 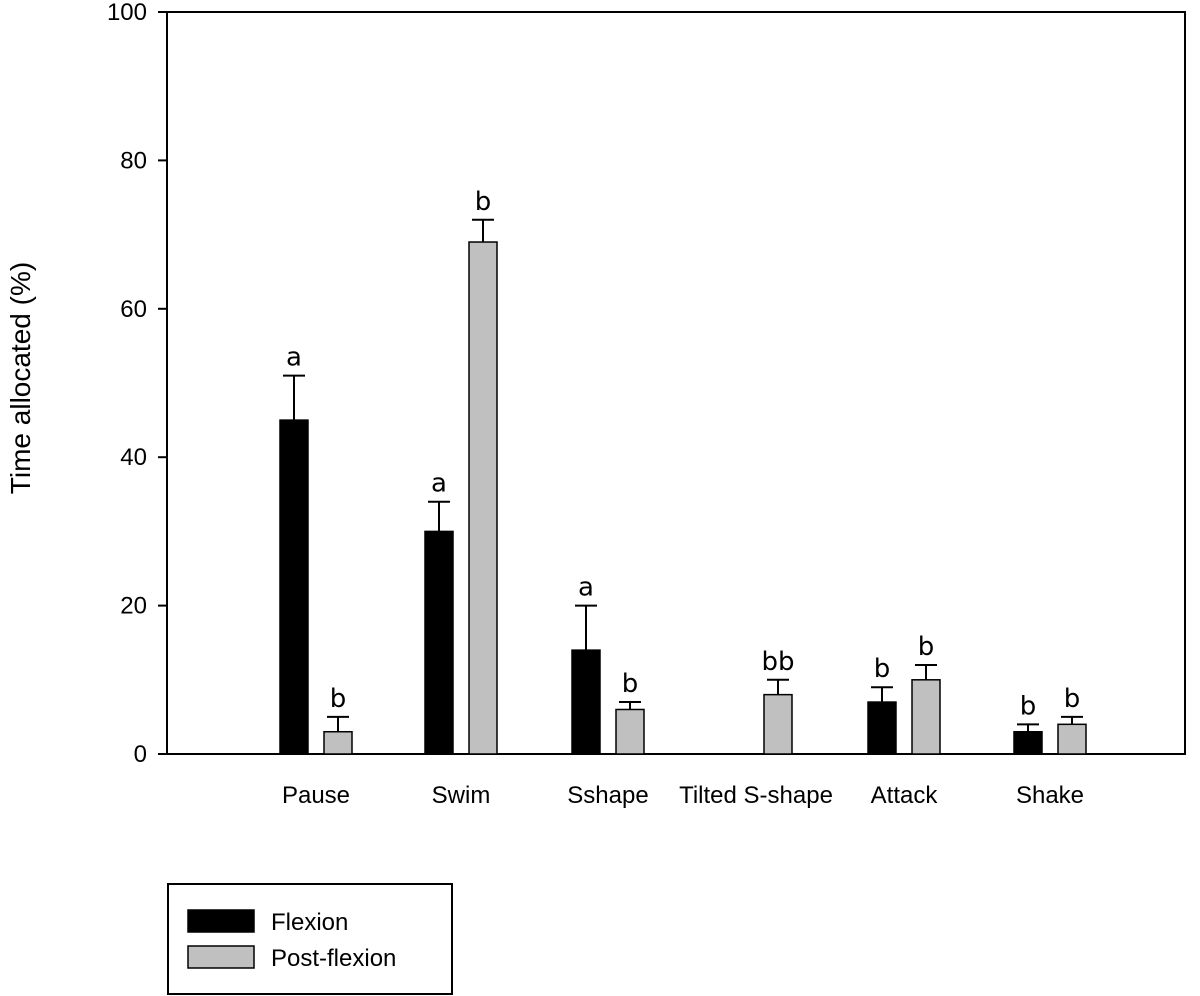 I want to click on x-tick-label: Pause, so click(x=316, y=795).